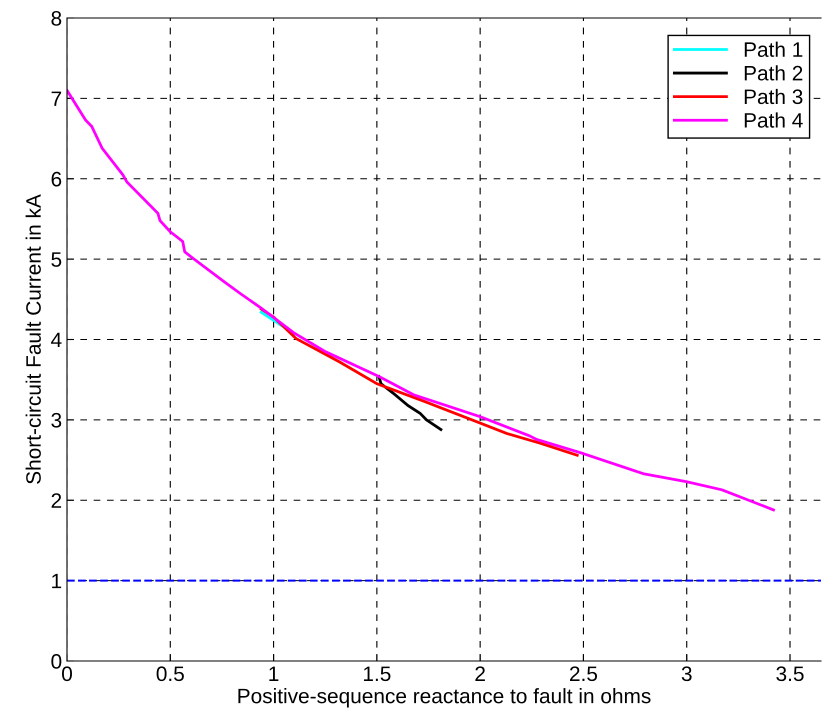 The width and height of the screenshot is (822, 724). I want to click on x-tick-label: 1.5, so click(377, 674).